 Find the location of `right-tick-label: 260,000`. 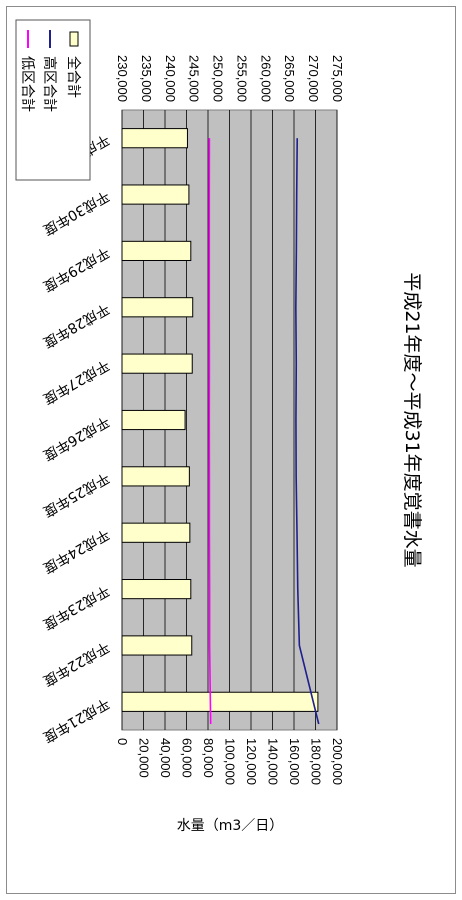

right-tick-label: 260,000 is located at coordinates (265, 78).